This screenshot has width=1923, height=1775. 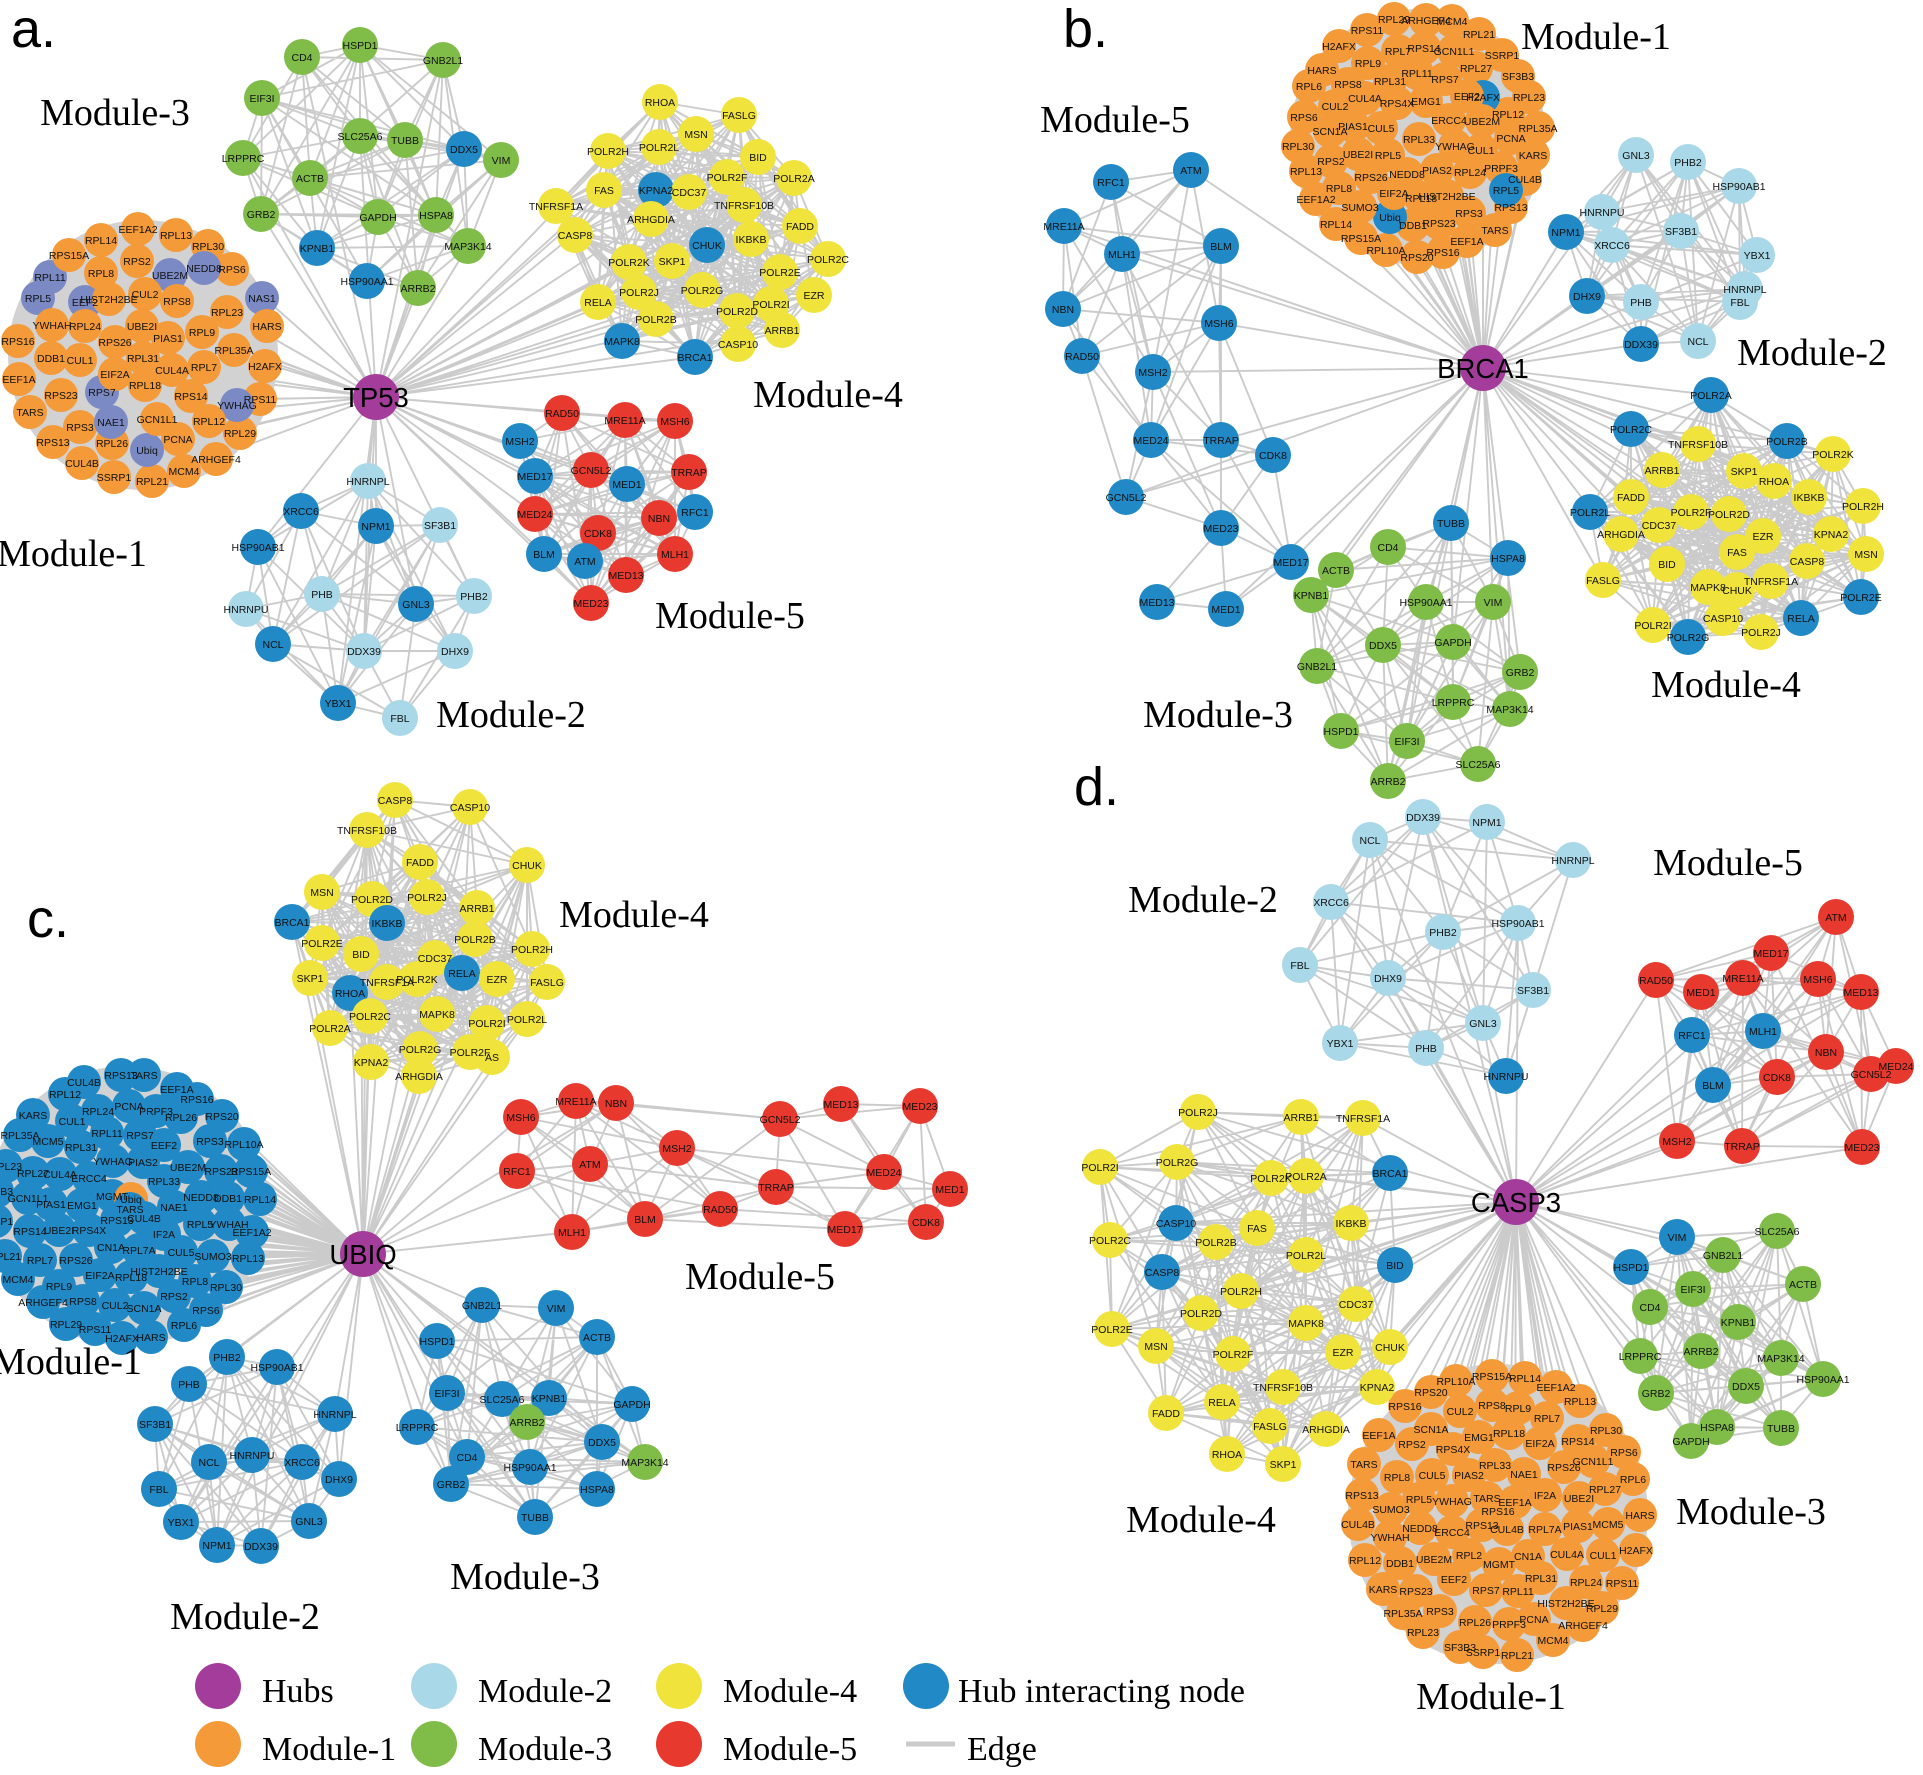 I want to click on svg-text: NBN, so click(x=1826, y=1053).